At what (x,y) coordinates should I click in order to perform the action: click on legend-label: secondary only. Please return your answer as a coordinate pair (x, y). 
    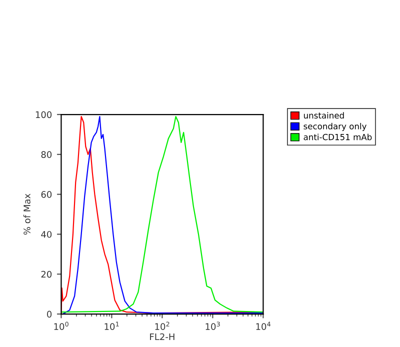
    Looking at the image, I should click on (335, 126).